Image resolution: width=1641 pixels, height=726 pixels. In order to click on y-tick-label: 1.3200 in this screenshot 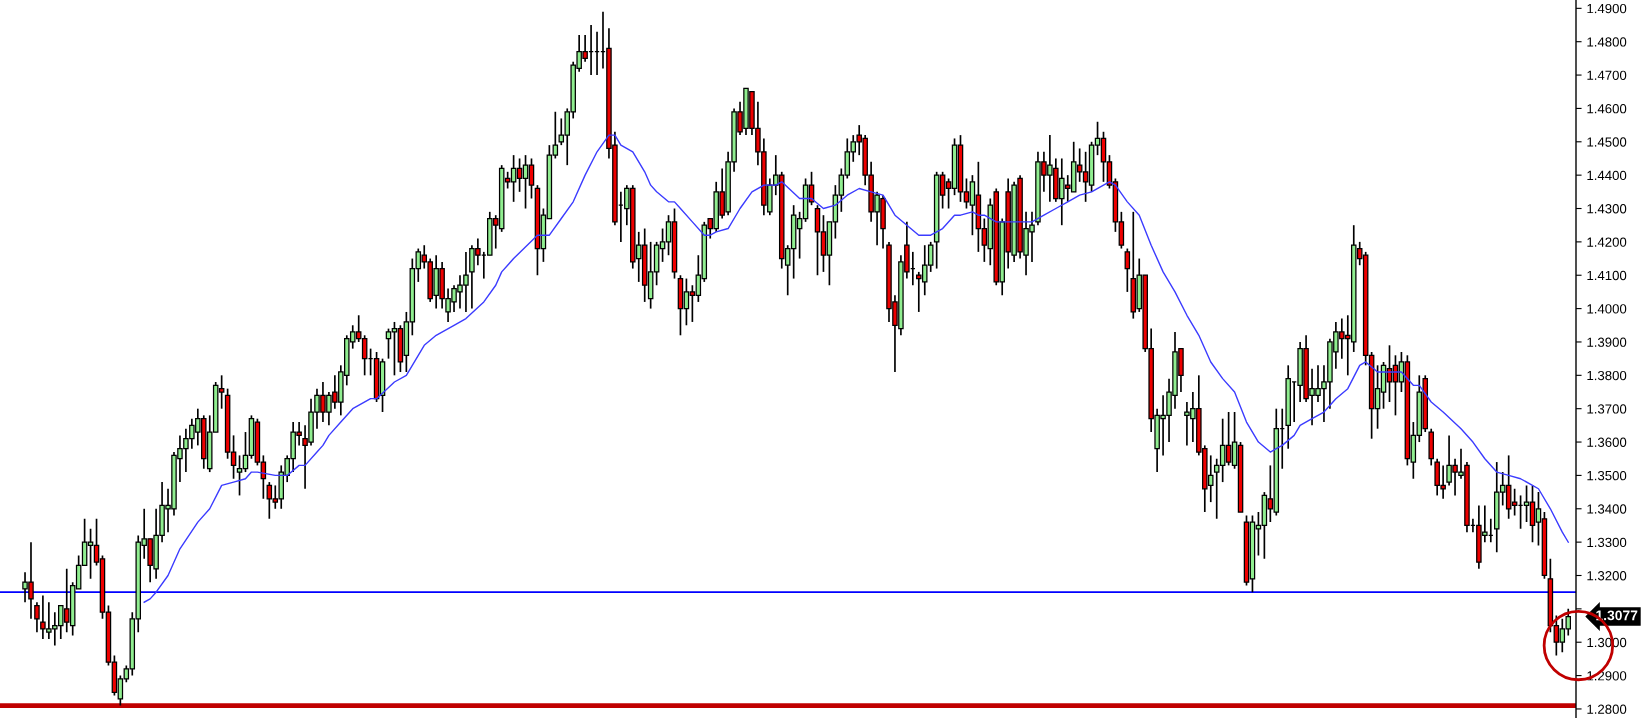, I will do `click(1607, 576)`.